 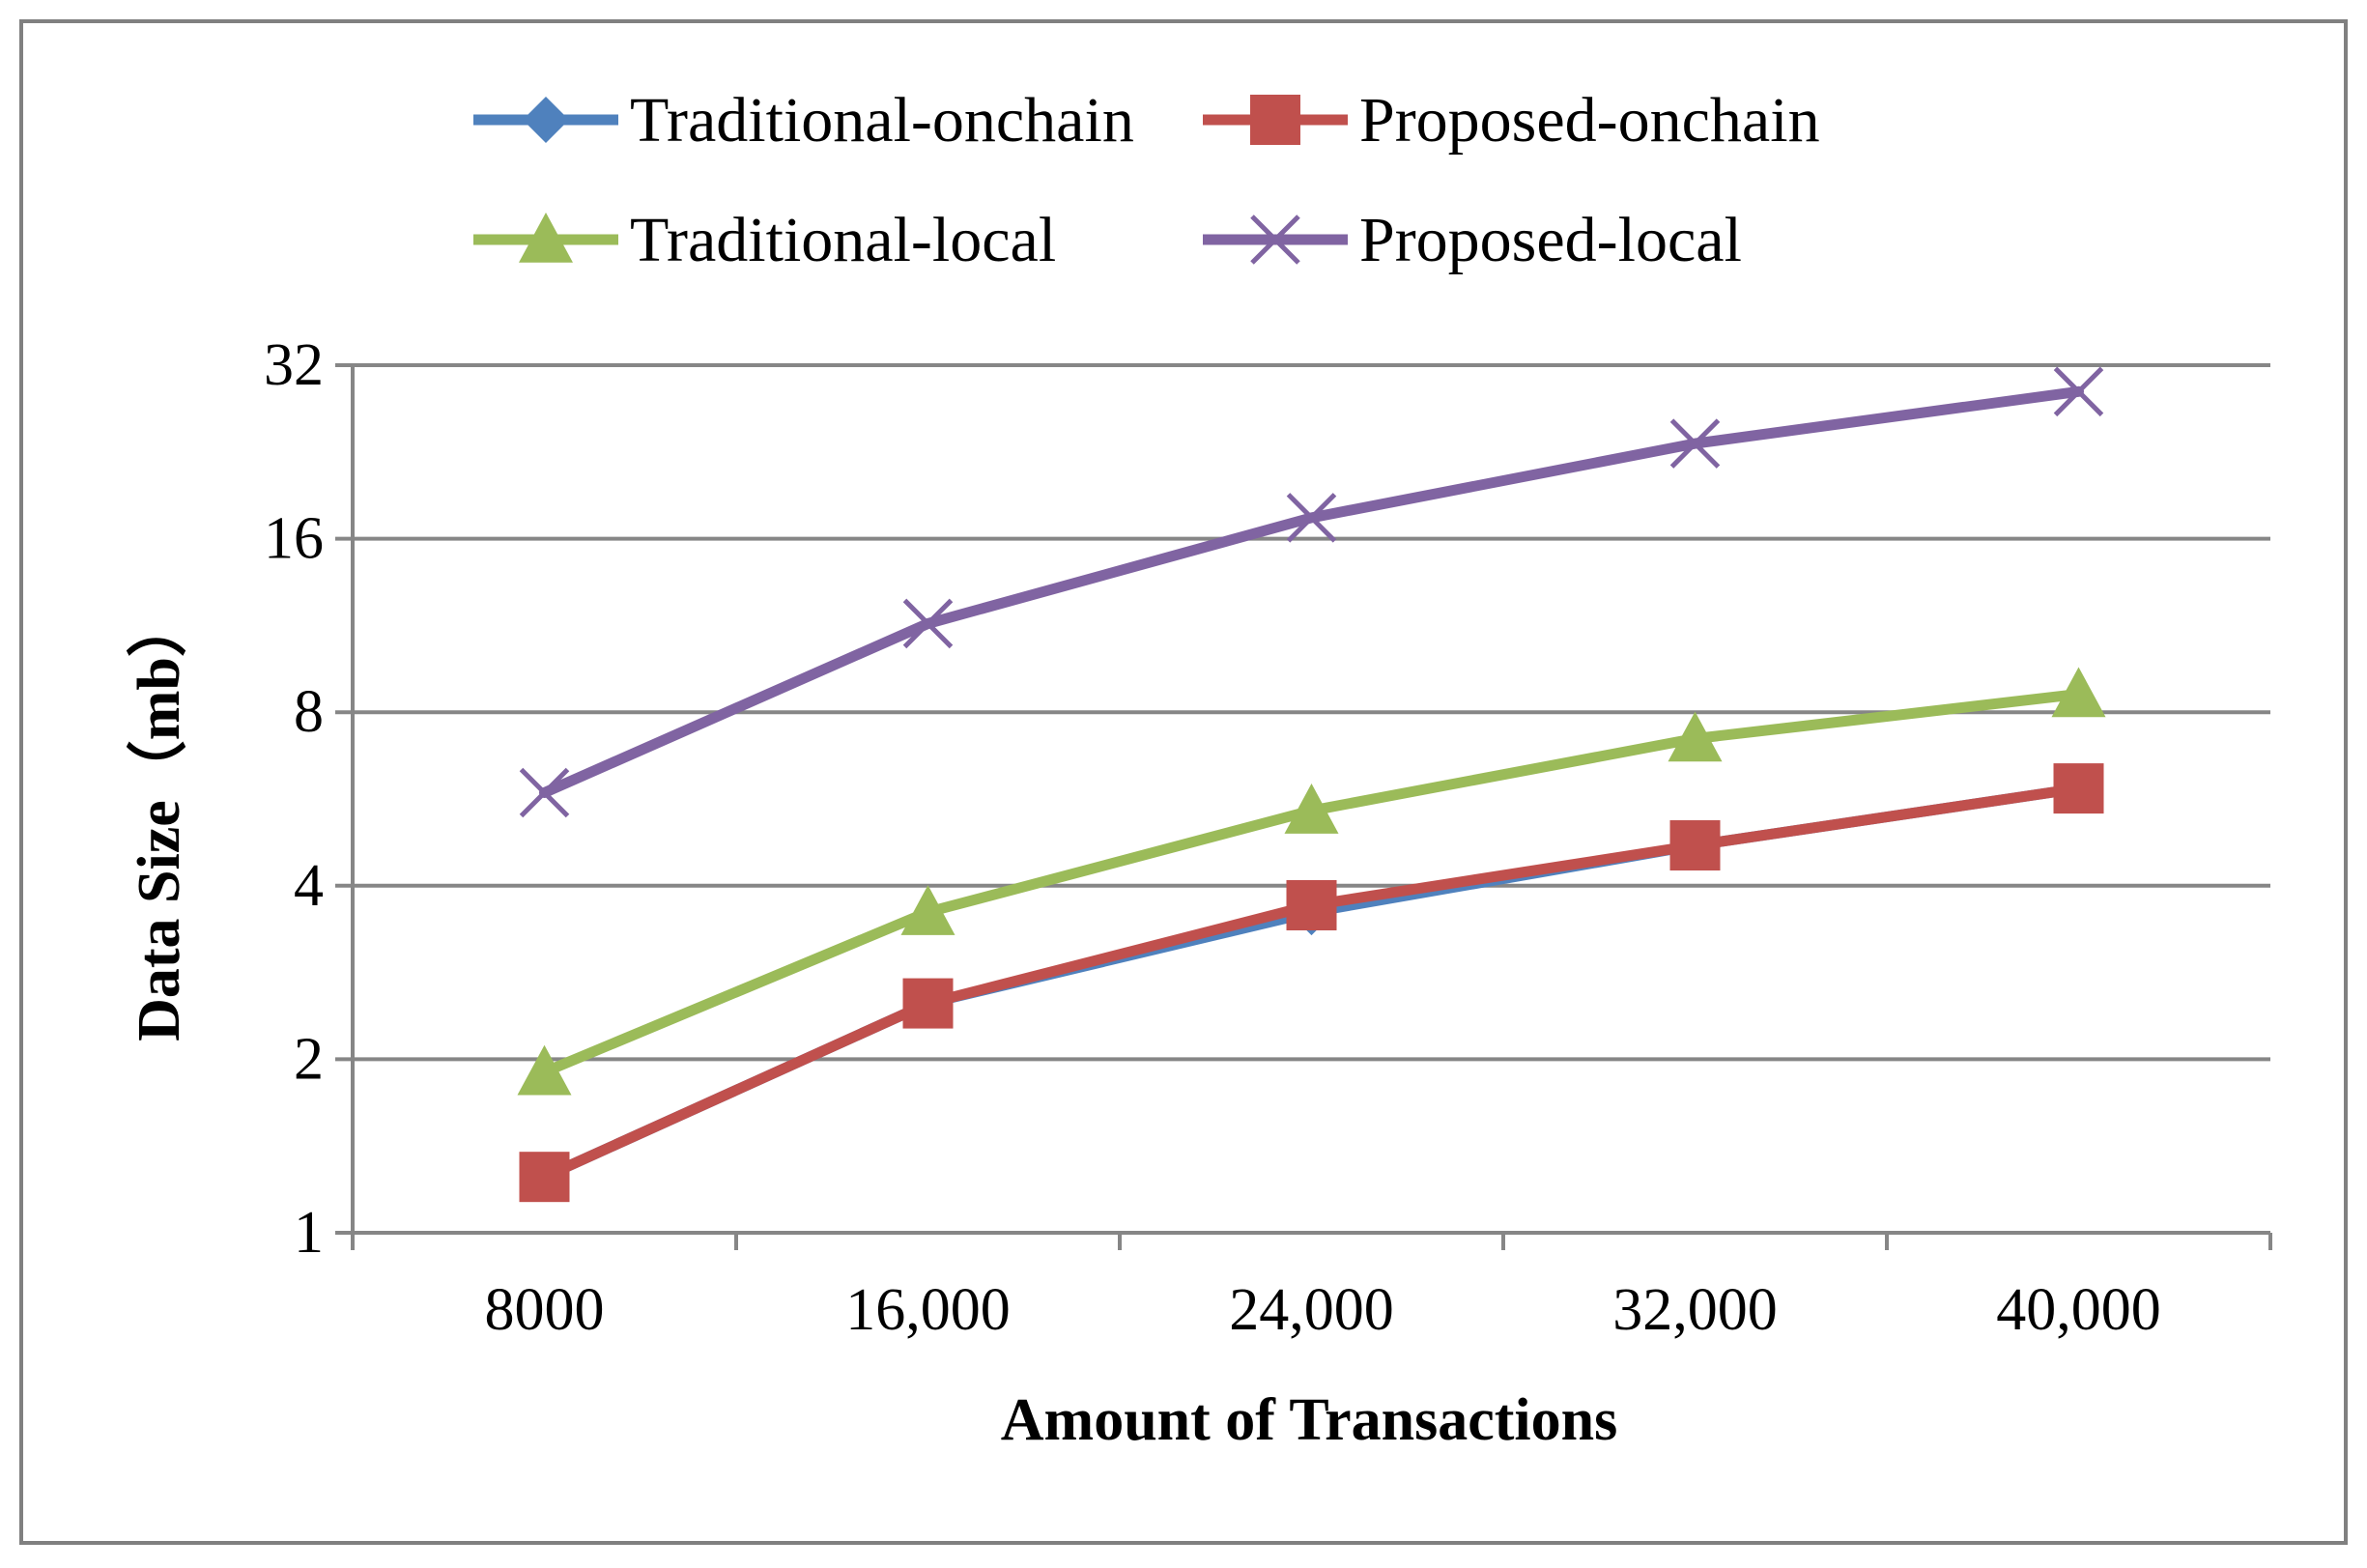 What do you see at coordinates (843, 240) in the screenshot?
I see `legend-label-traditional-local: Traditional-local` at bounding box center [843, 240].